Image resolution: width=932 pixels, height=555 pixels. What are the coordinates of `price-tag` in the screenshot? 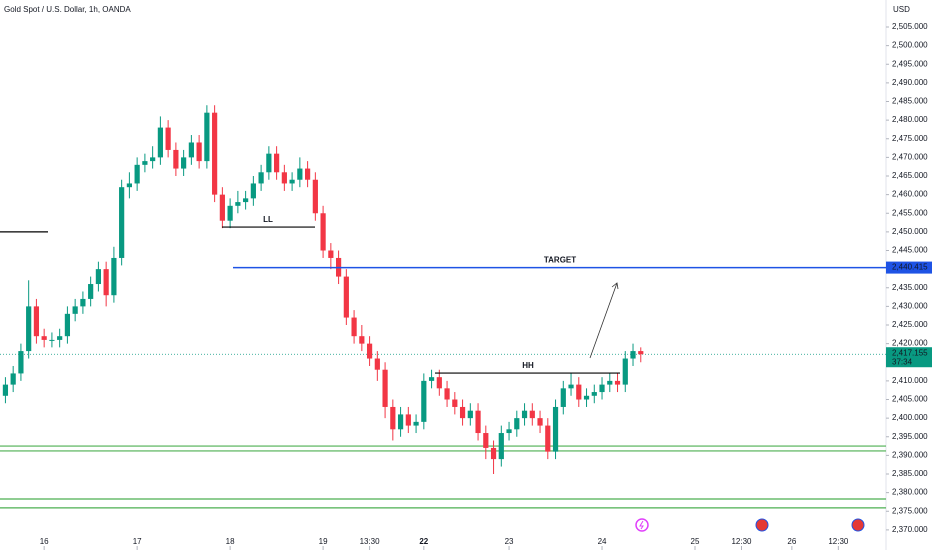 It's located at (909, 267).